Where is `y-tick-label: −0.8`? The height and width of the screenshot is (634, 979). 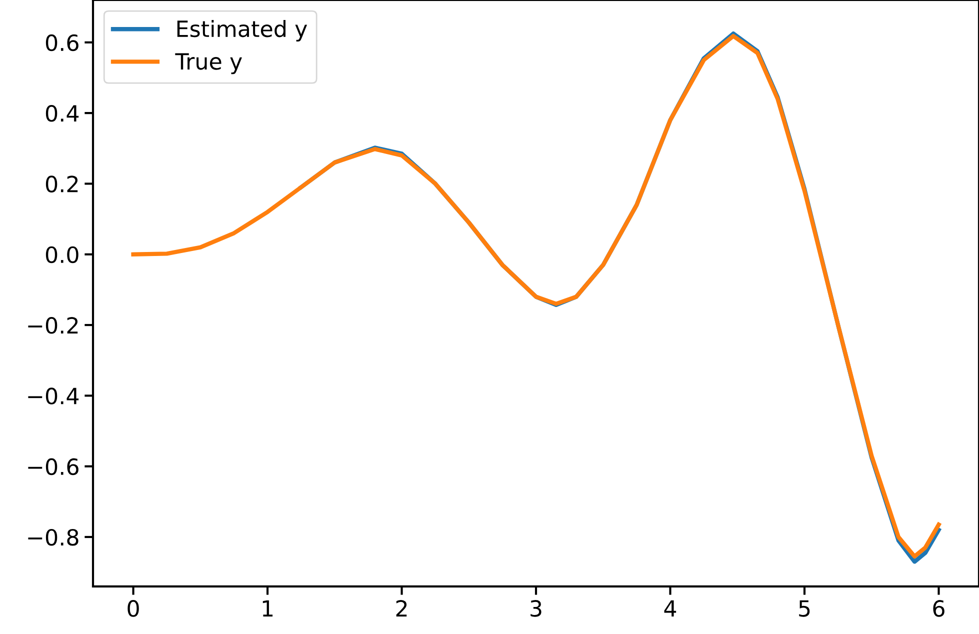
y-tick-label: −0.8 is located at coordinates (53, 537).